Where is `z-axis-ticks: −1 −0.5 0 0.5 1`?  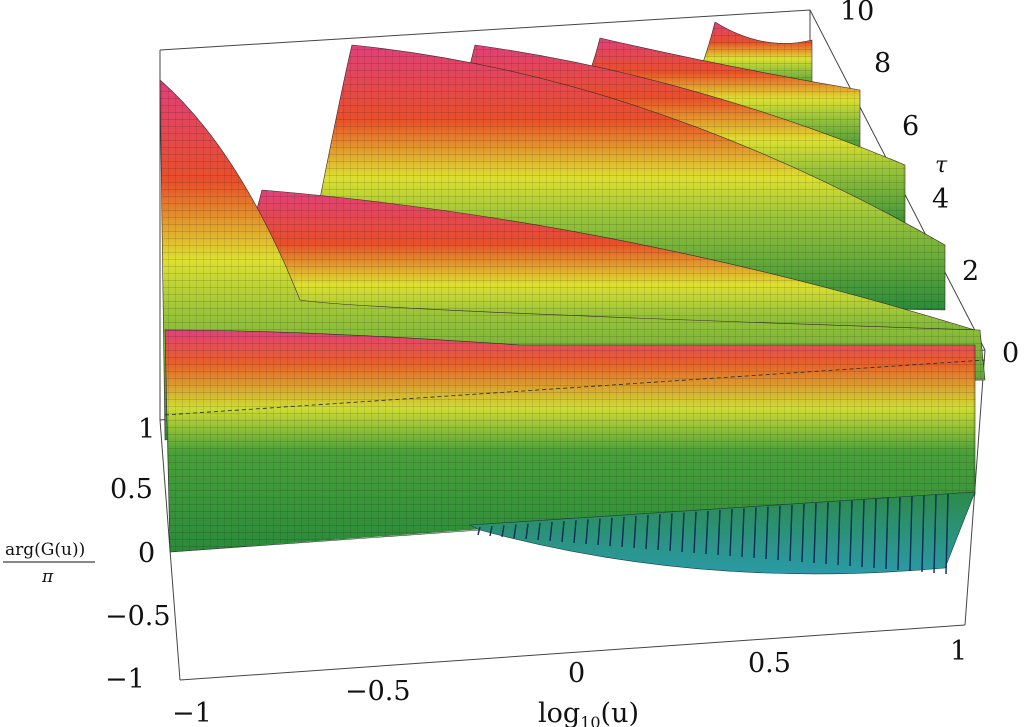
z-axis-ticks: −1 −0.5 0 0.5 1 is located at coordinates (138, 554).